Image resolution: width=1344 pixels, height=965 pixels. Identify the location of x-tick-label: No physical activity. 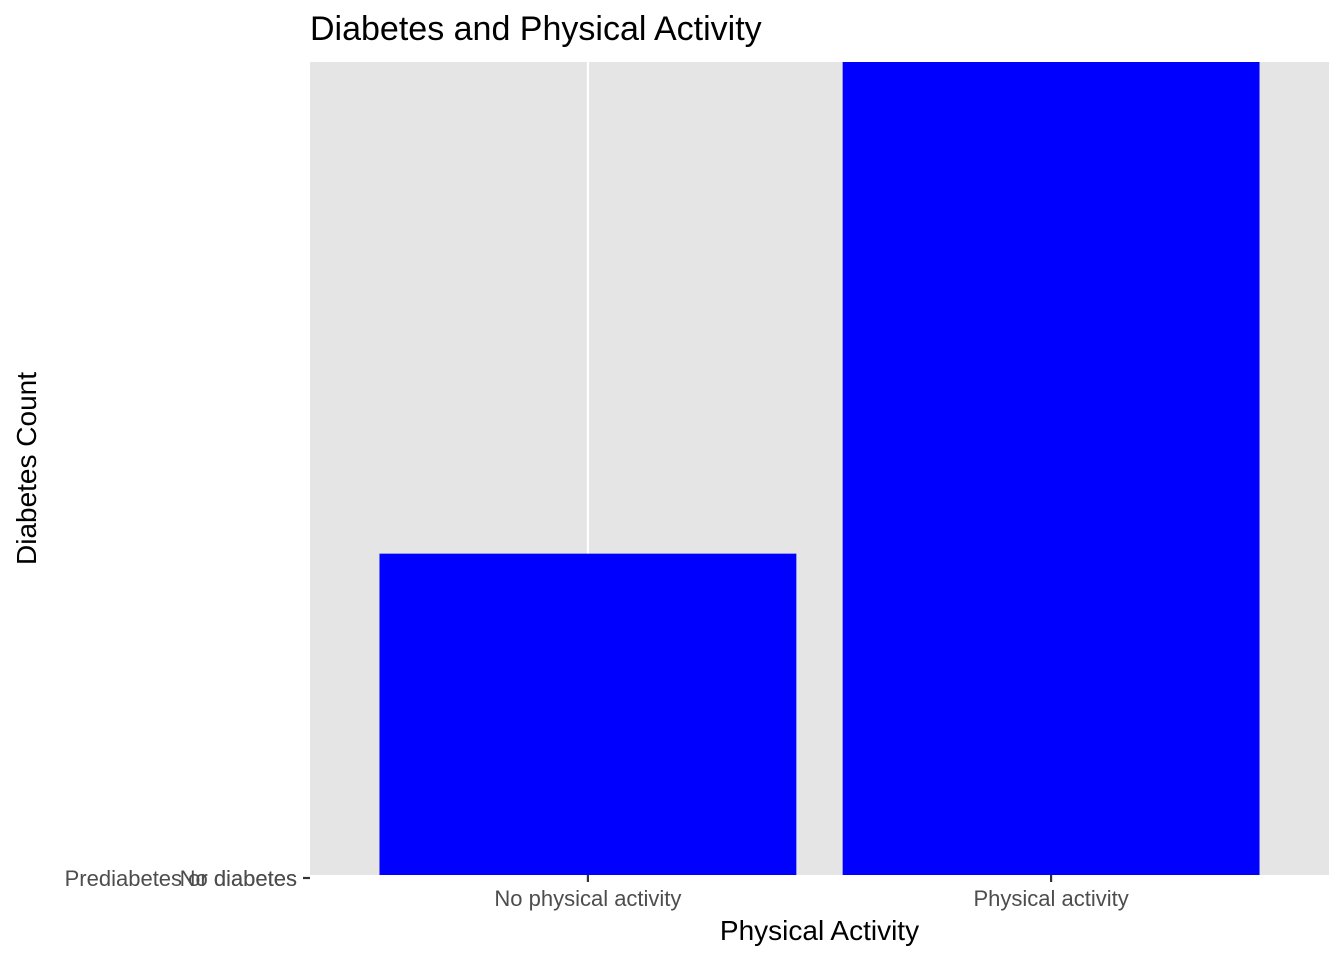
(587, 898).